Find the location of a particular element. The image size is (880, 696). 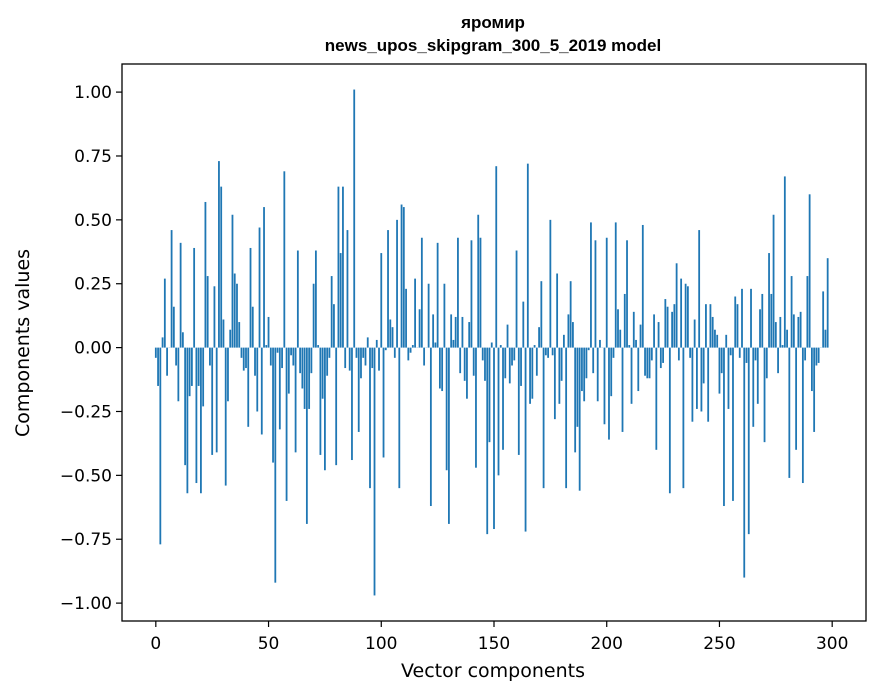

y-tick-label: 0.00 is located at coordinates (93, 349).